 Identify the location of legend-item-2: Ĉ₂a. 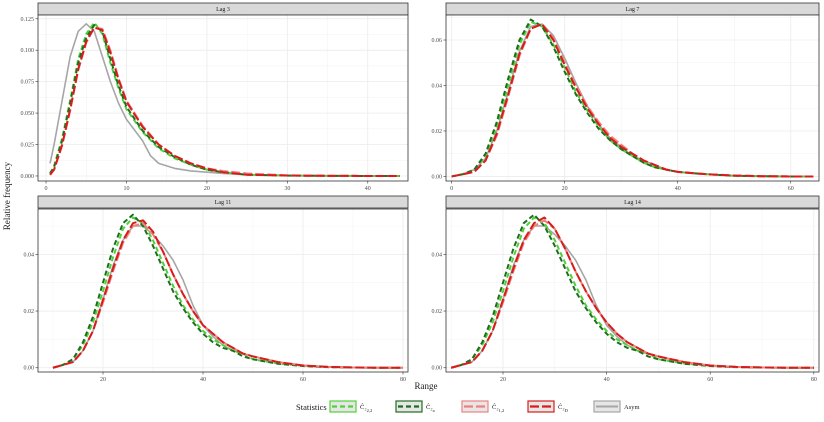
(415, 406).